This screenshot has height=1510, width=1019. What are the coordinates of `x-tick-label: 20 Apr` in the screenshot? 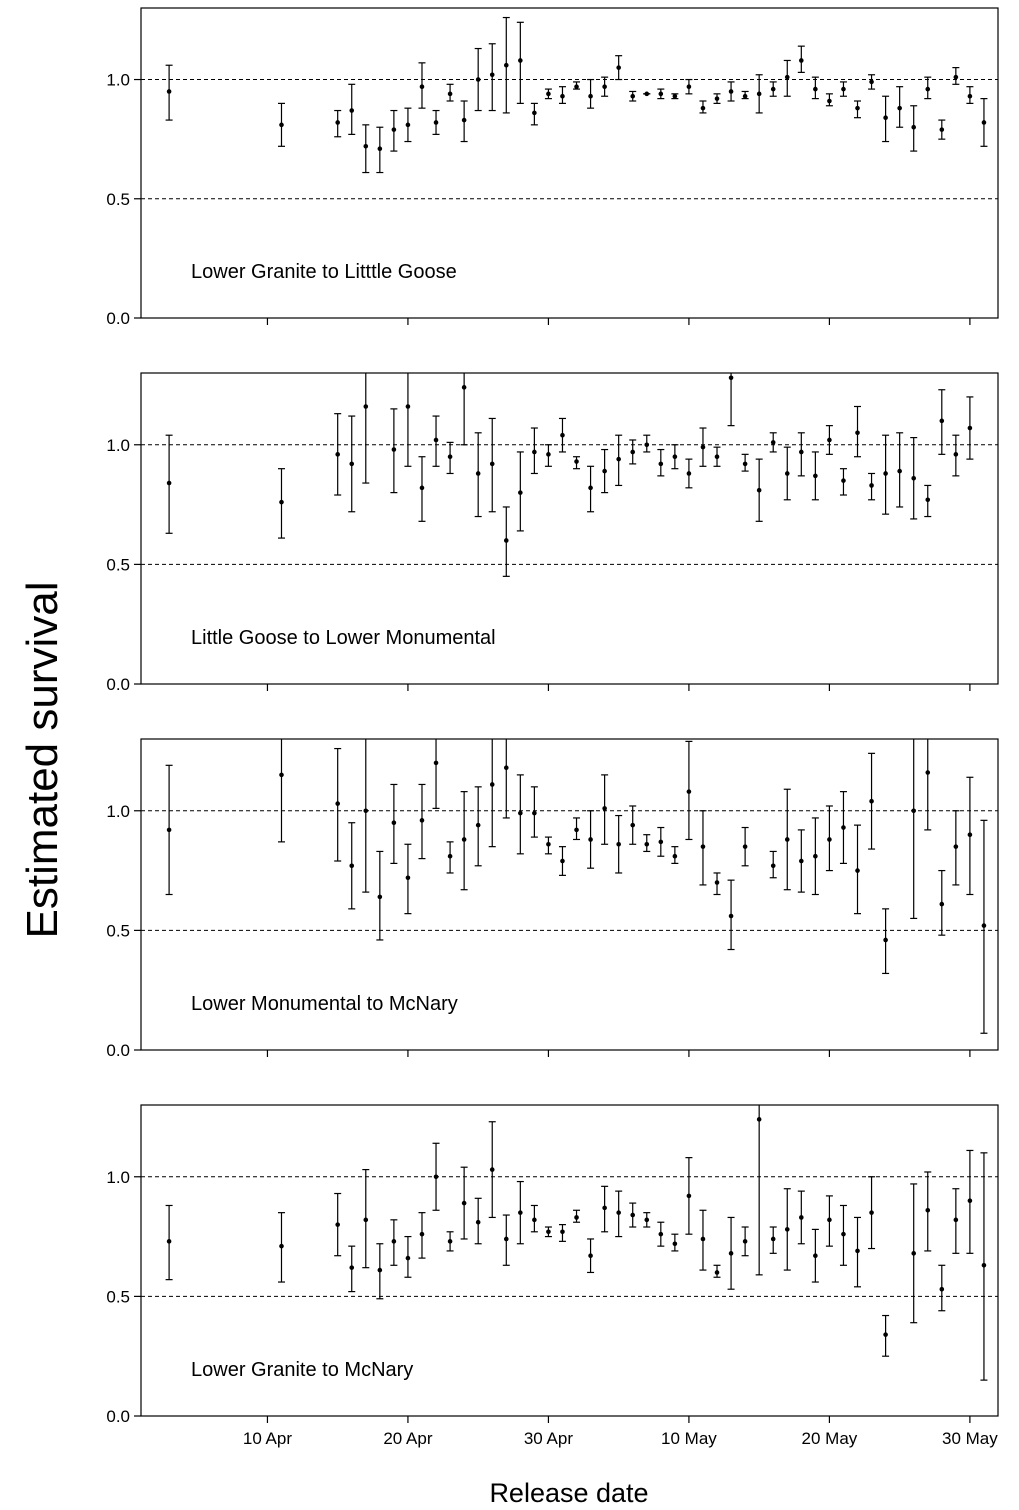 It's located at (407, 1438).